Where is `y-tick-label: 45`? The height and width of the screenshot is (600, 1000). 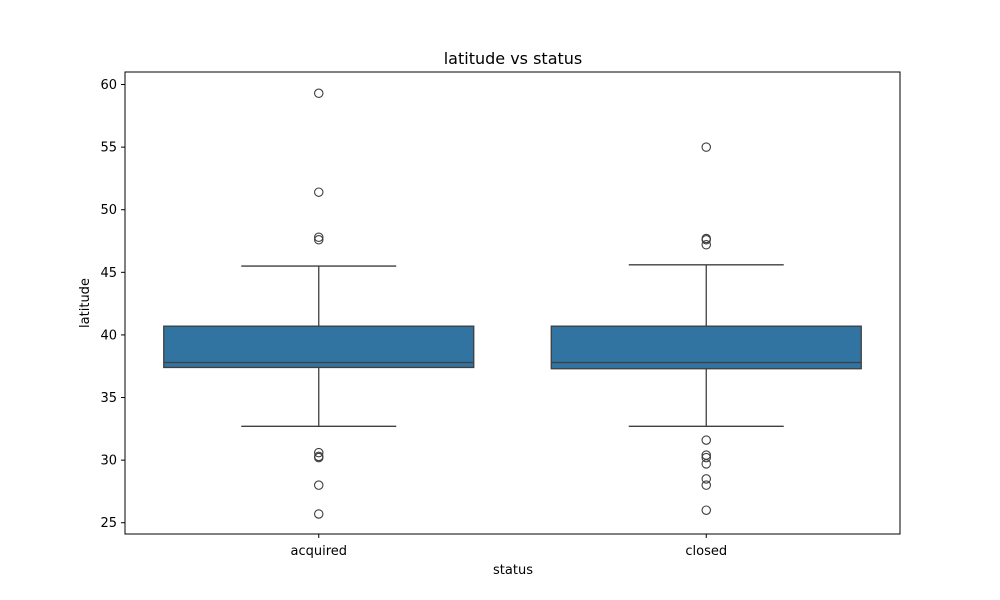
y-tick-label: 45 is located at coordinates (108, 273).